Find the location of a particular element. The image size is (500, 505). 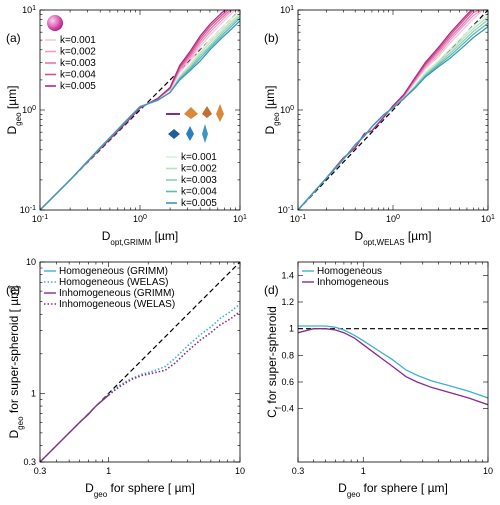

panel-label: (a) is located at coordinates (13, 38).